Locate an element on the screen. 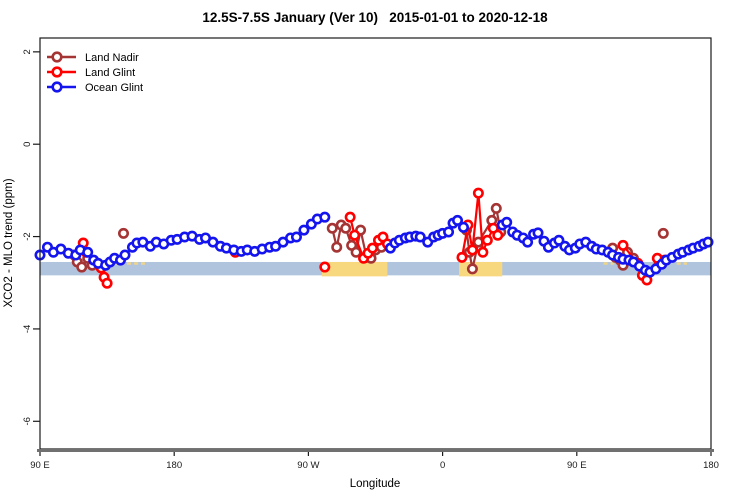  y-tick-label: 0 is located at coordinates (27, 144).